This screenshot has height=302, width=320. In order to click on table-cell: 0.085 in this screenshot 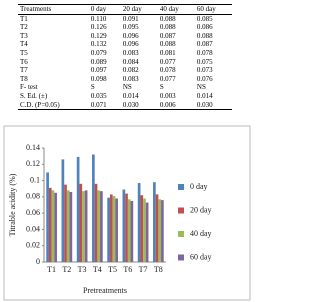, I will do `click(204, 18)`.